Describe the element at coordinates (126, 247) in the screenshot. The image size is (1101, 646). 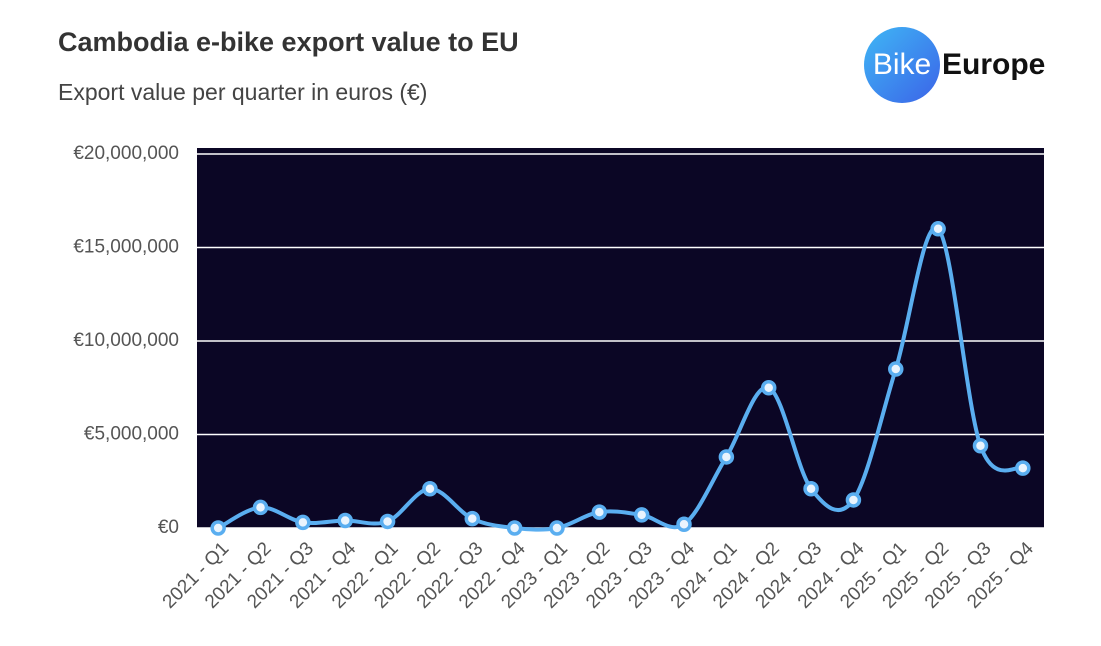
I see `y-tick-label: €15,000,000` at that location.